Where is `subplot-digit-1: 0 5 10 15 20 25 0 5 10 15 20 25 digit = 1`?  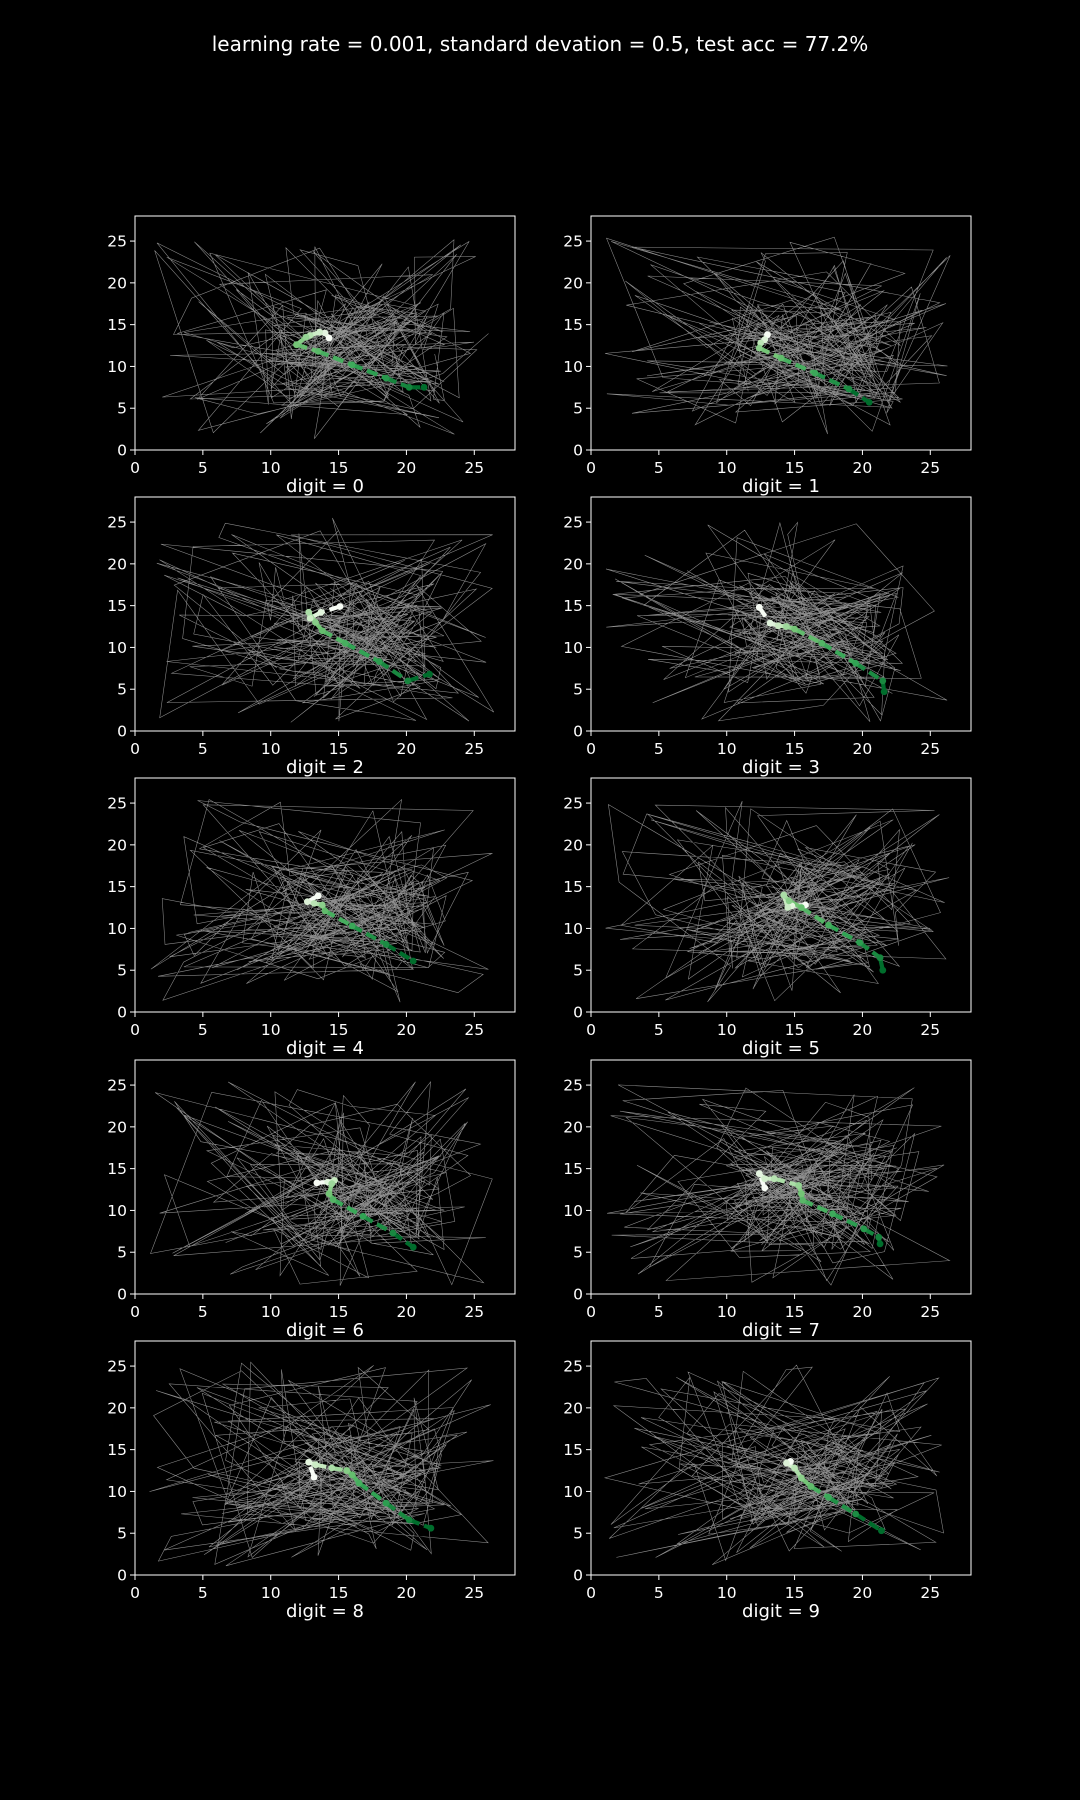 subplot-digit-1: 0 5 10 15 20 25 0 5 10 15 20 25 digit = 1 is located at coordinates (767, 356).